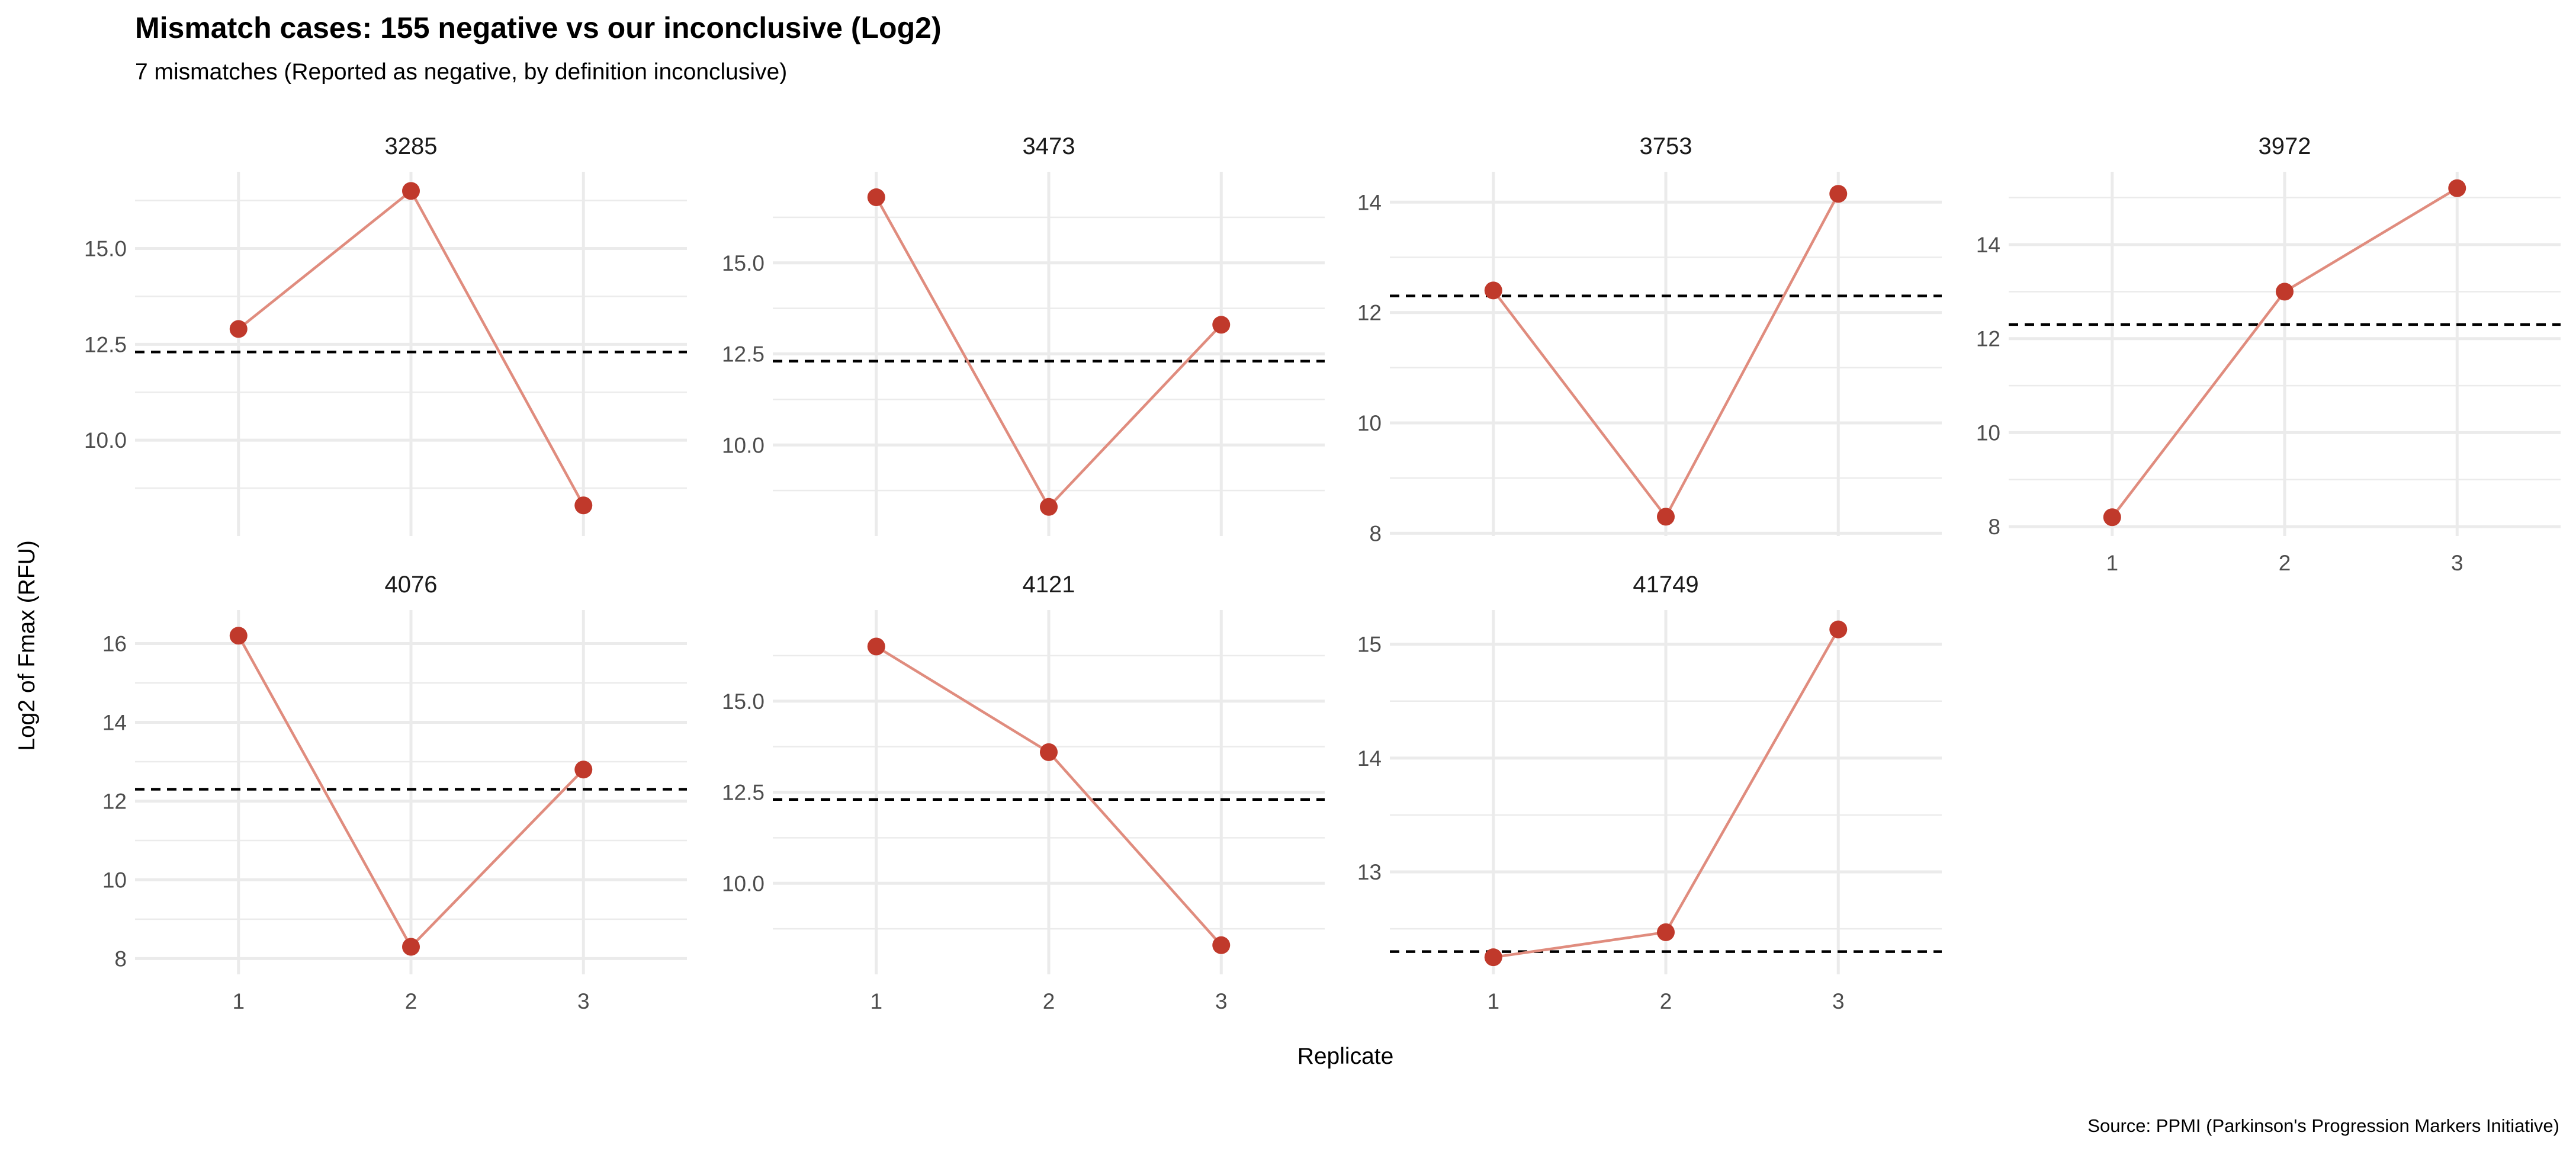  Describe the element at coordinates (1023, 334) in the screenshot. I see `facet-panel: 10.0 12.5 15.0 3473` at that location.